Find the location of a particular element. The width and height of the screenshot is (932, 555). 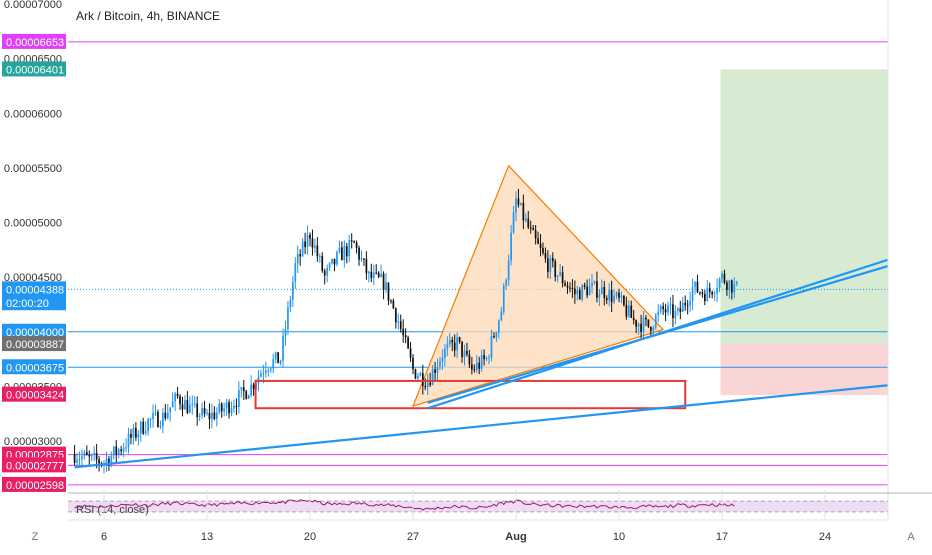

position-zones is located at coordinates (804, 232).